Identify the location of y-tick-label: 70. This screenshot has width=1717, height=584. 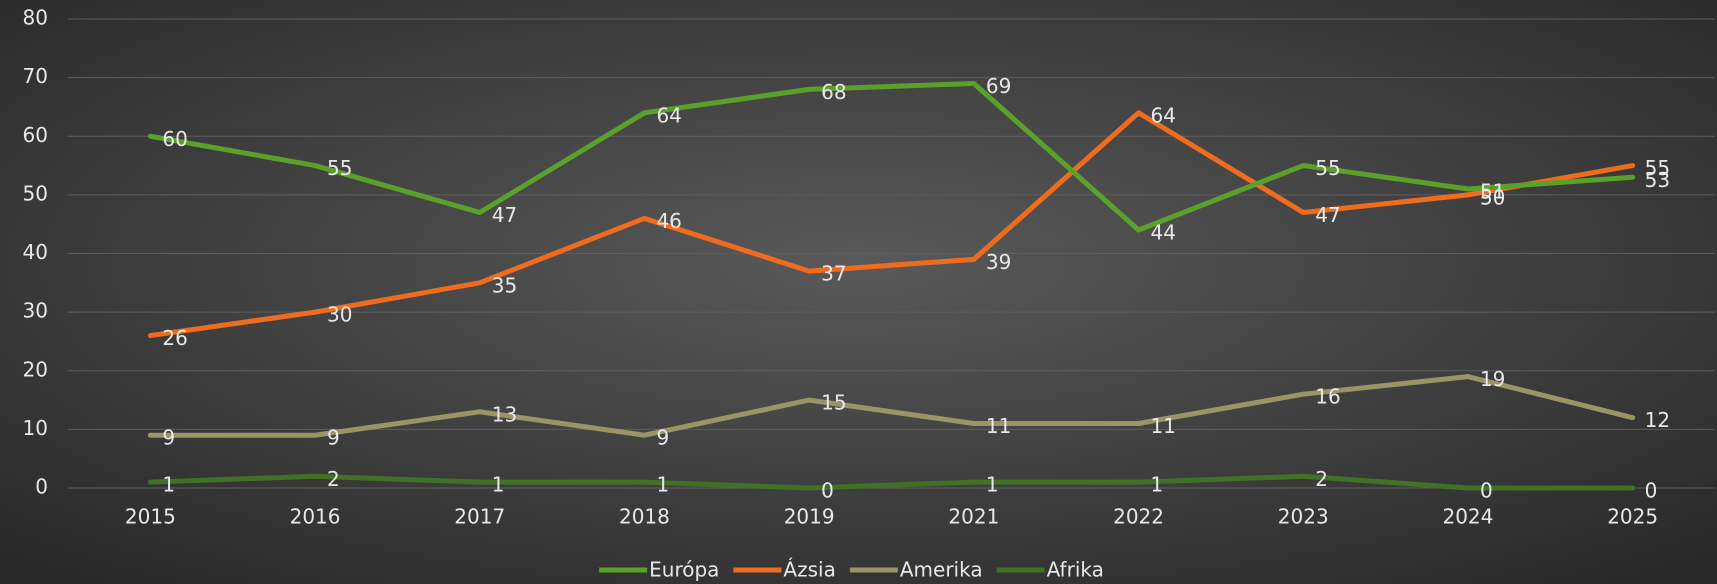
(35, 76).